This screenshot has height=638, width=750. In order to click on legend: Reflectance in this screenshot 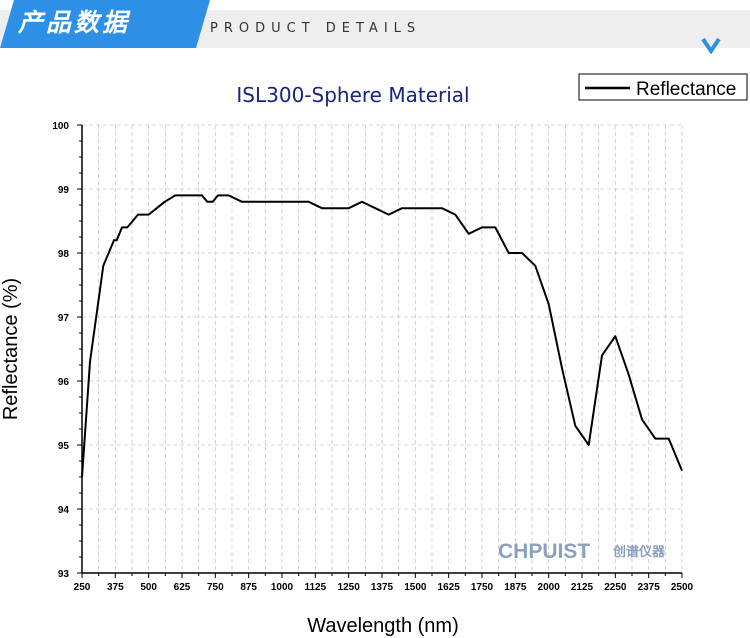, I will do `click(663, 87)`.